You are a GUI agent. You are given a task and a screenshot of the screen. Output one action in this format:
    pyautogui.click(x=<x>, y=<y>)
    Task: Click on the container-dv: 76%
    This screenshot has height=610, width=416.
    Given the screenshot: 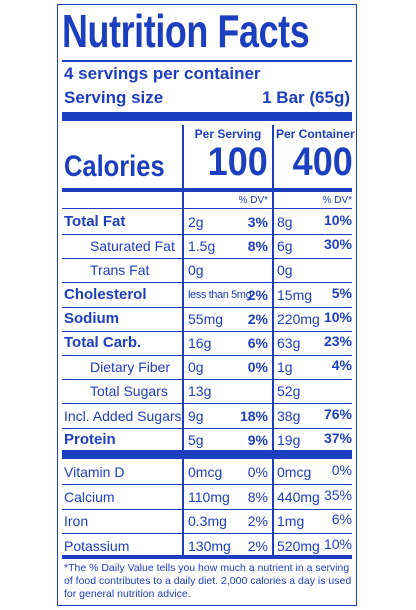 What is the action you would take?
    pyautogui.click(x=337, y=413)
    